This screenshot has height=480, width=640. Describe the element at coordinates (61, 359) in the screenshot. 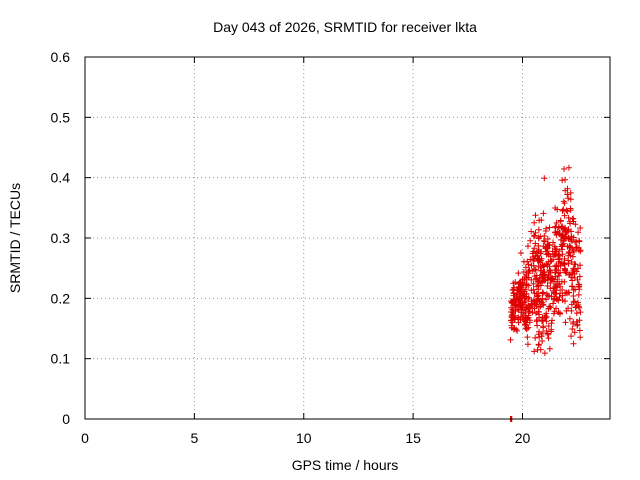

I see `y-tick-label: 0.1` at that location.